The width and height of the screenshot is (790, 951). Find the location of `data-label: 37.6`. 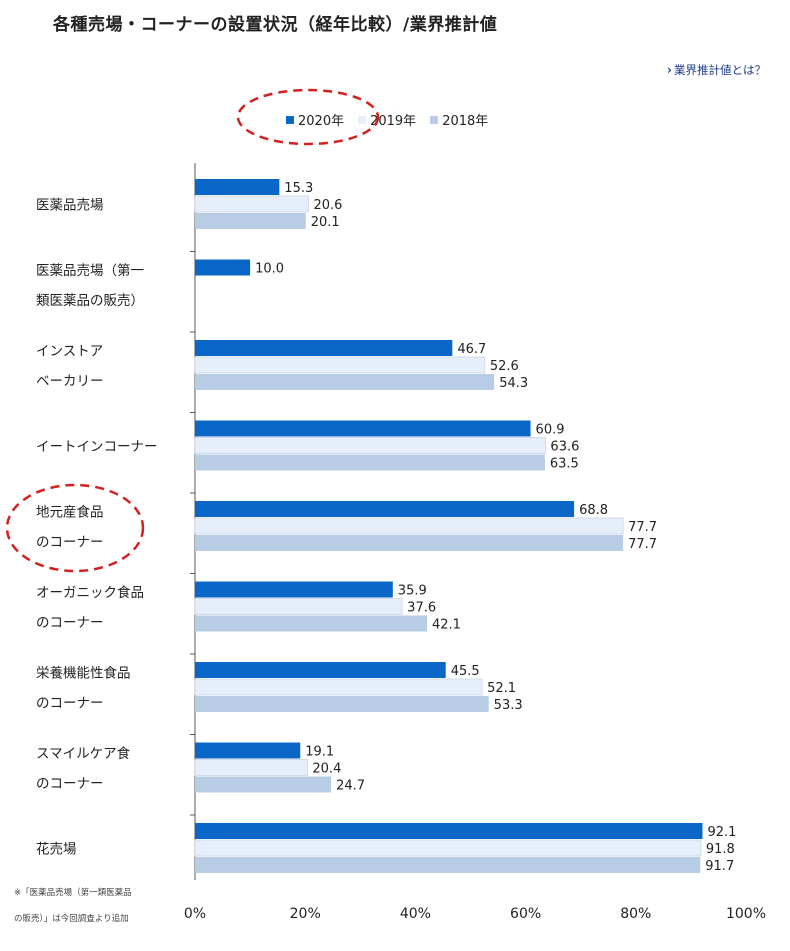

data-label: 37.6 is located at coordinates (421, 608).